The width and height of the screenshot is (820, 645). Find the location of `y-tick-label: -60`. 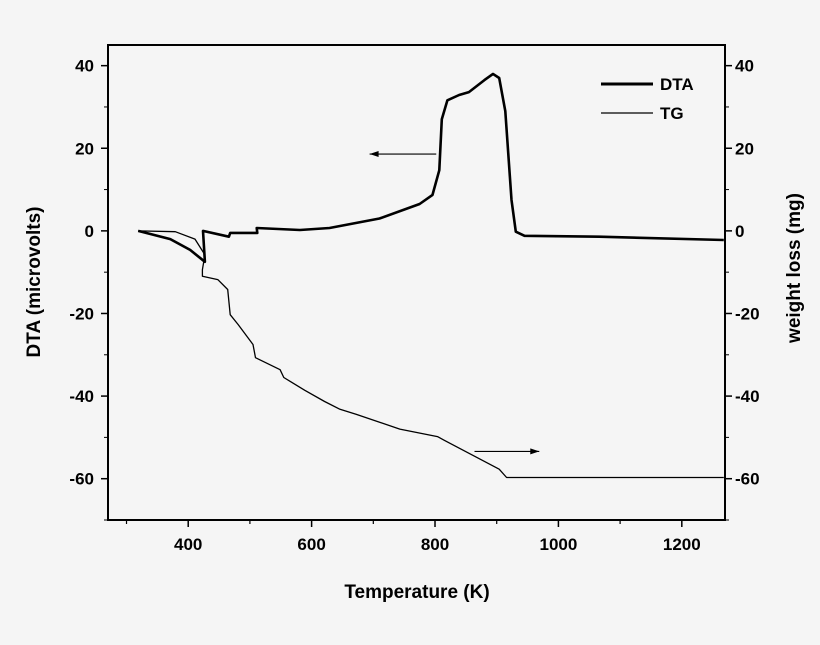

y-tick-label: -60 is located at coordinates (81, 479).